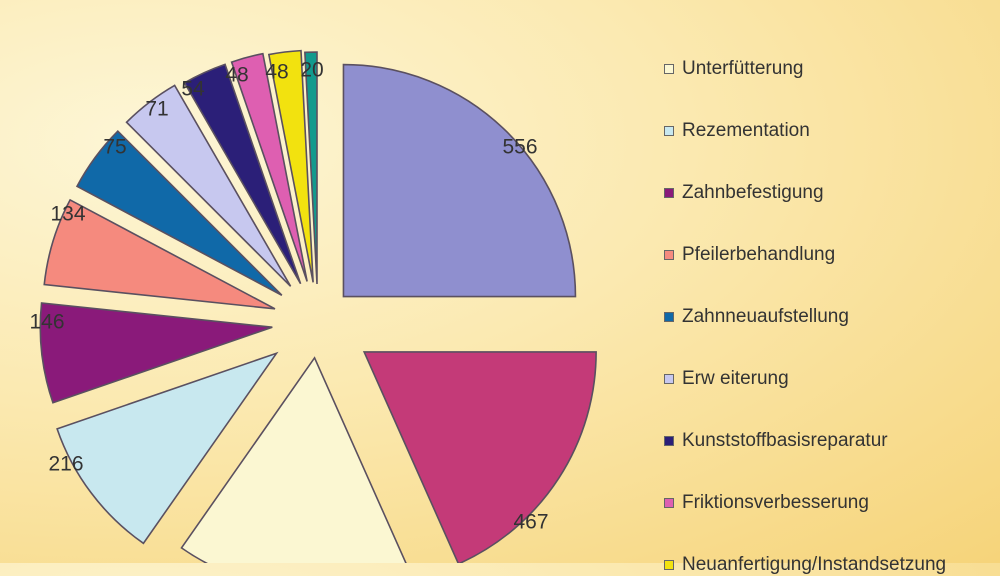 Image resolution: width=1000 pixels, height=576 pixels. Describe the element at coordinates (746, 130) in the screenshot. I see `legend-label: Rezementation` at that location.